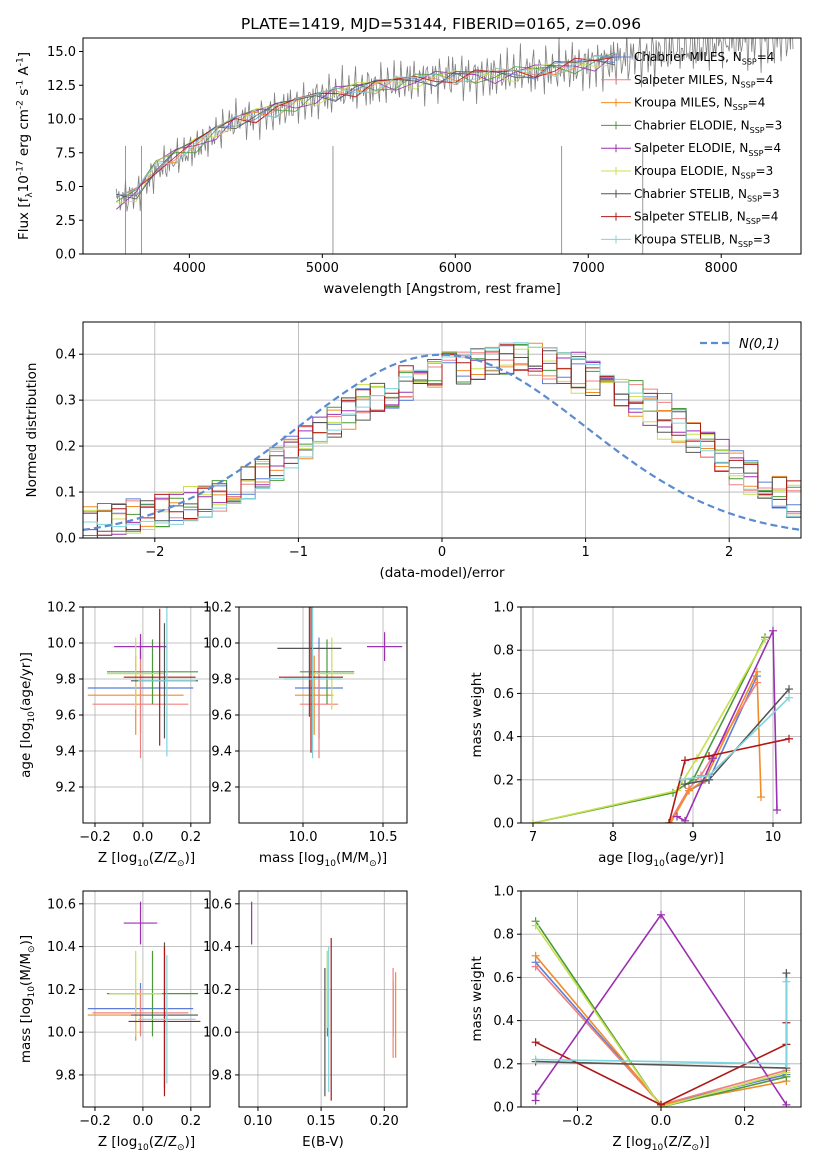  I want to click on x-tick-label: −2, so click(154, 552).